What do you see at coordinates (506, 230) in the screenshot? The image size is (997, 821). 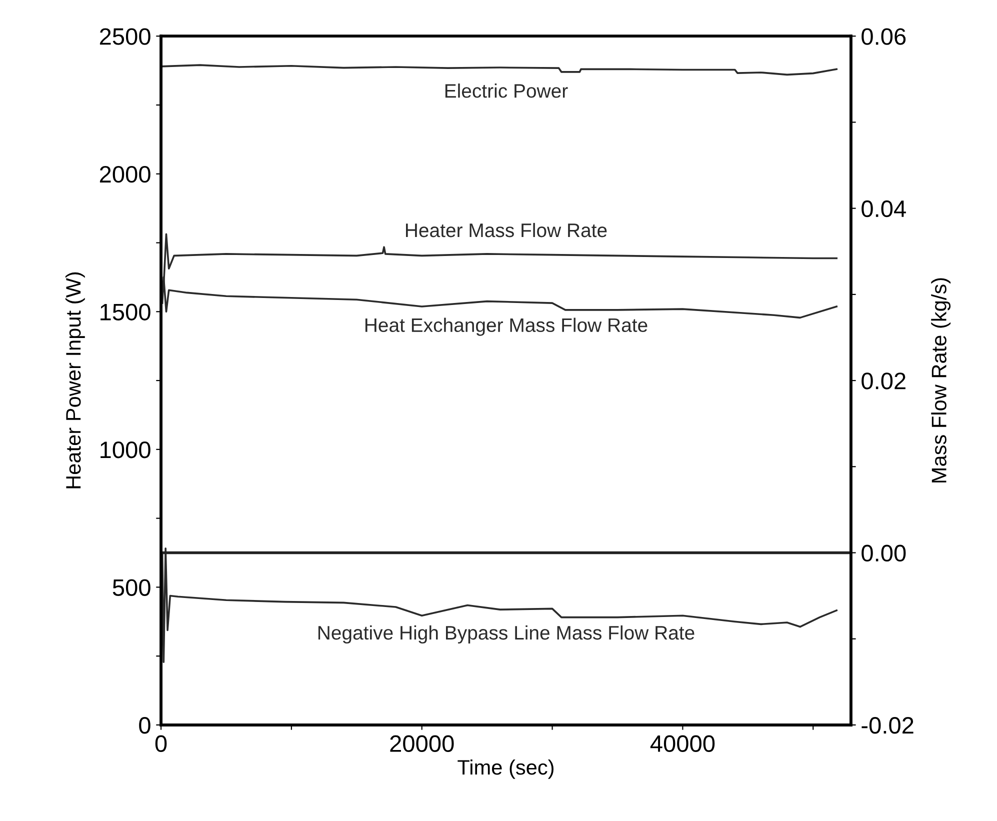 I see `series-label: Heater Mass Flow Rate` at bounding box center [506, 230].